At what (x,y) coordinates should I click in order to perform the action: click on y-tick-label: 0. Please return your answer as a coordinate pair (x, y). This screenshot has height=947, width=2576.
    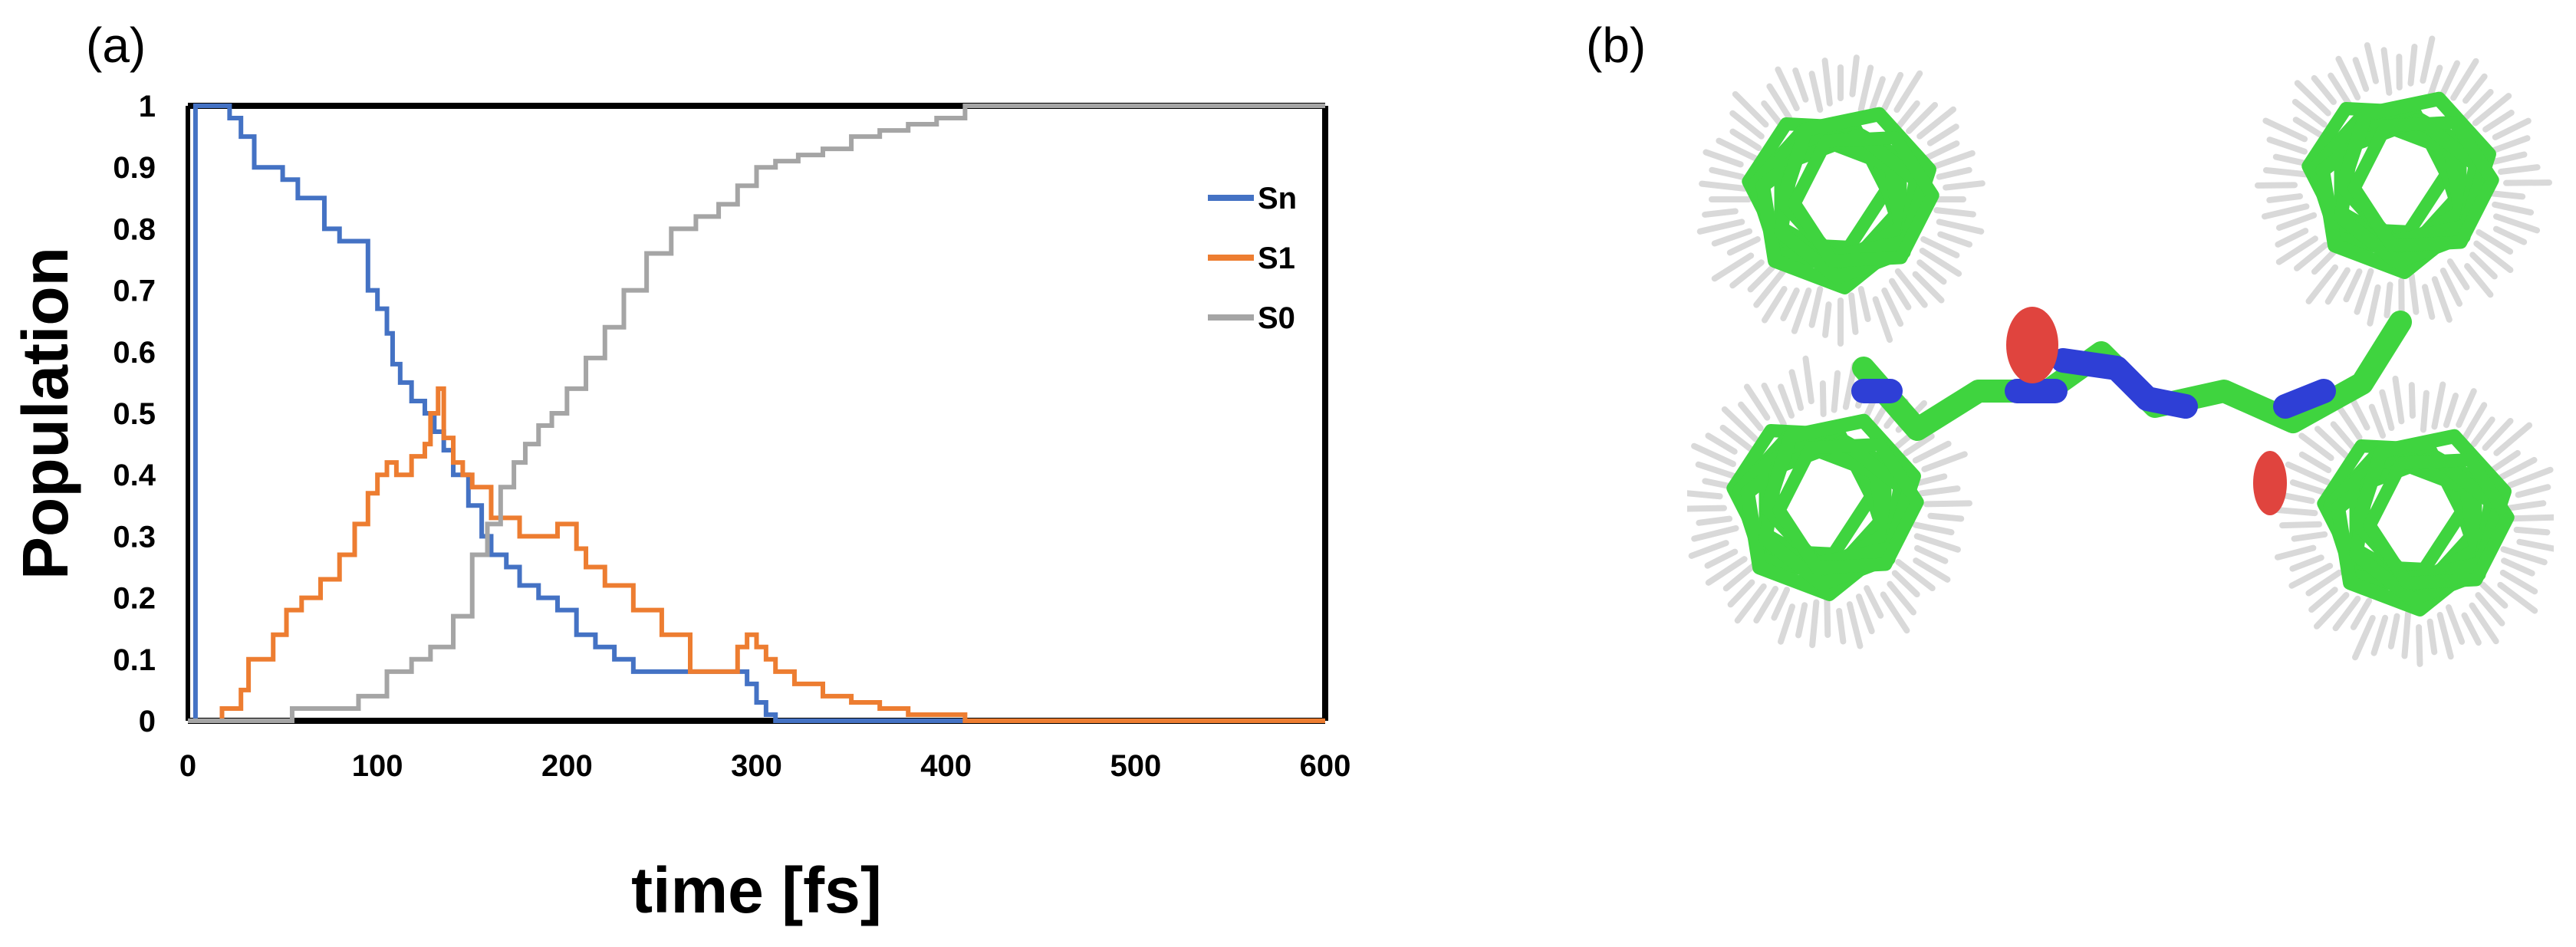
    Looking at the image, I should click on (147, 721).